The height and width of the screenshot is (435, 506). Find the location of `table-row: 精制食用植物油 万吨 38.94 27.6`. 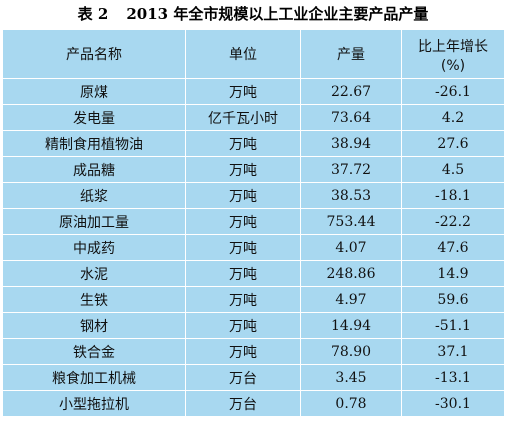

table-row: 精制食用植物油 万吨 38.94 27.6 is located at coordinates (253, 143).